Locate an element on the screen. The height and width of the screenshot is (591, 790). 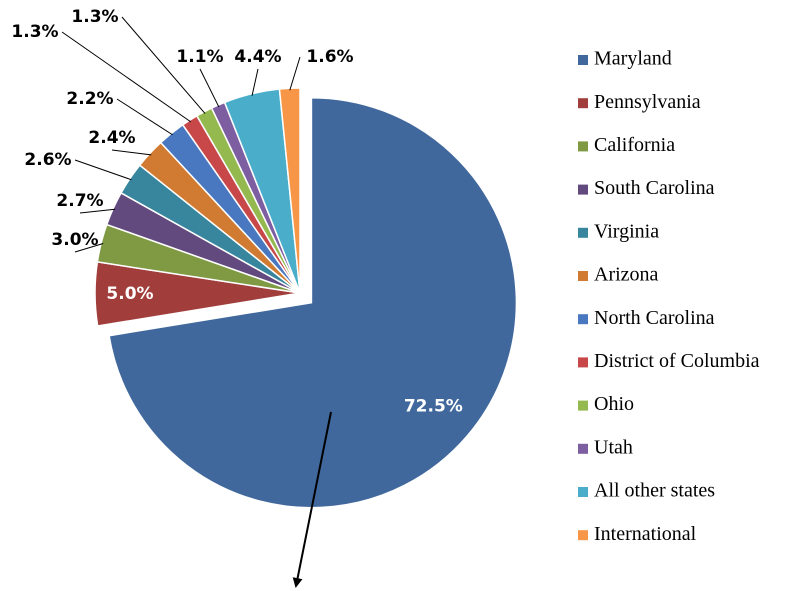
legend-label: Arizona is located at coordinates (626, 275).